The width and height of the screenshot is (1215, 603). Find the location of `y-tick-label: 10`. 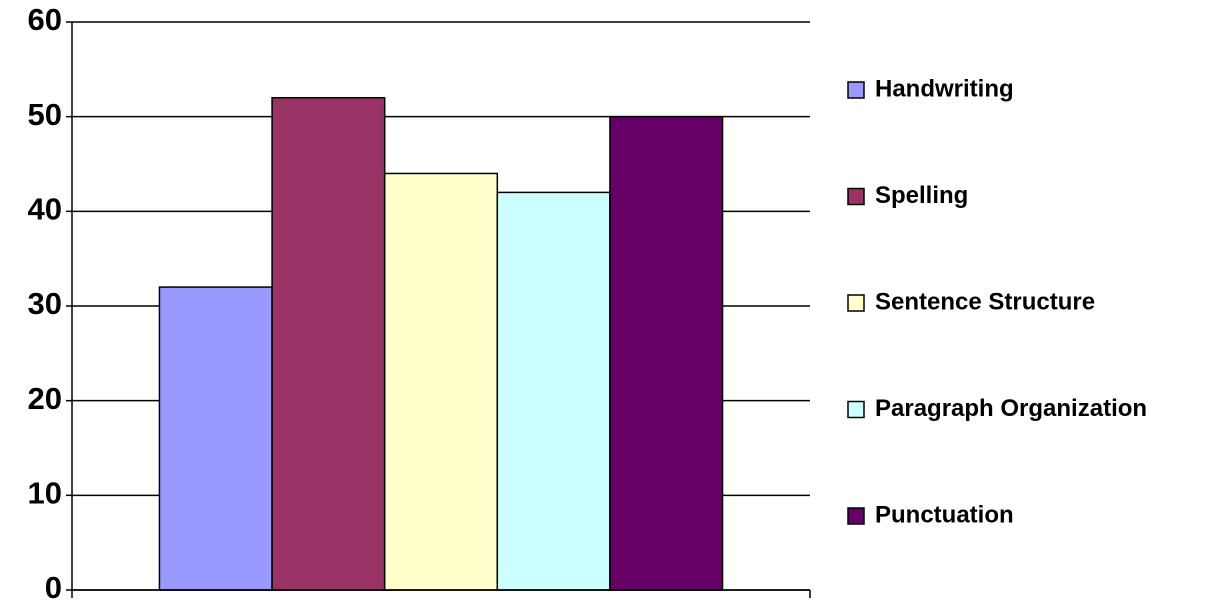

y-tick-label: 10 is located at coordinates (45, 493).